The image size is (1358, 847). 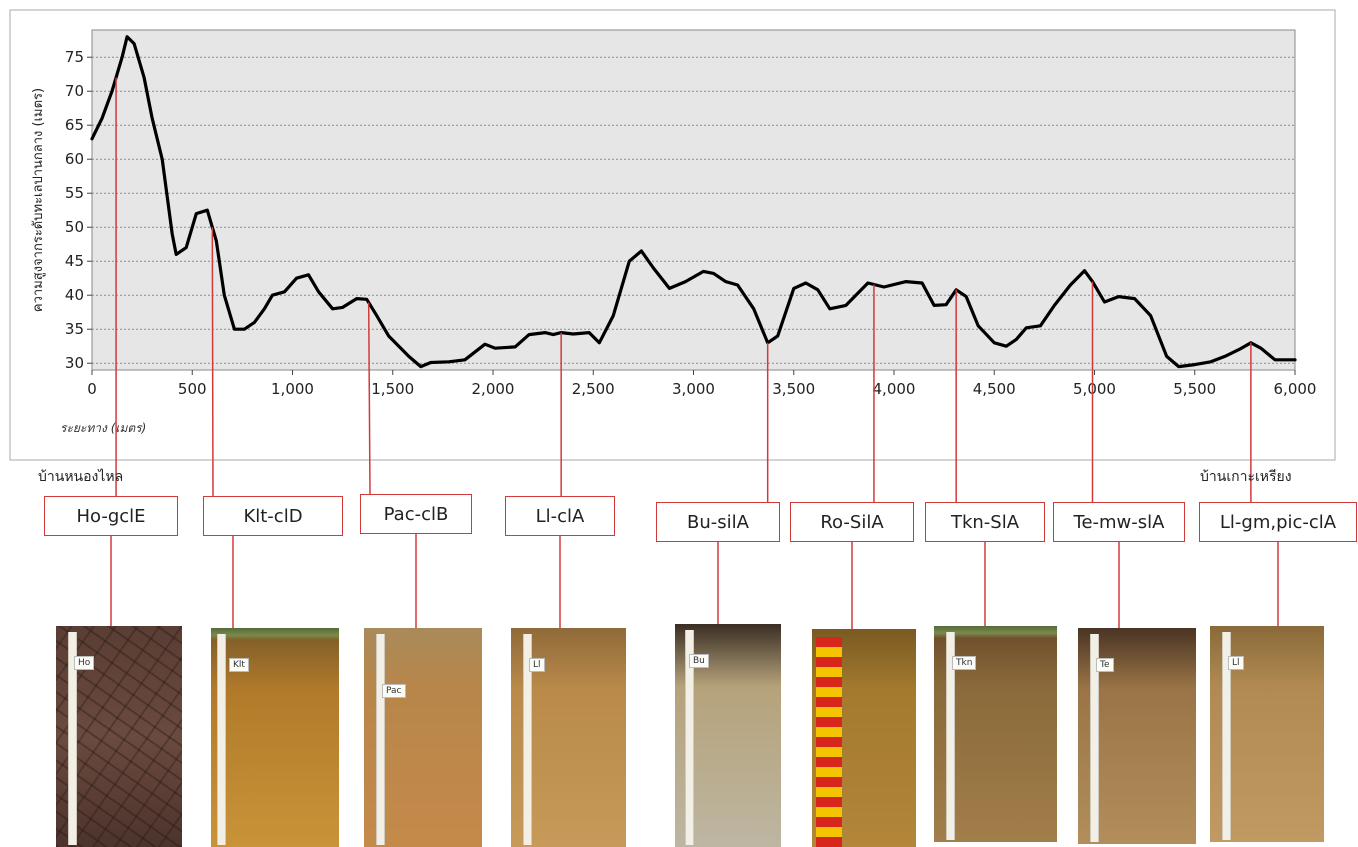 I want to click on soil-series-label: Bu-silA, so click(x=718, y=522).